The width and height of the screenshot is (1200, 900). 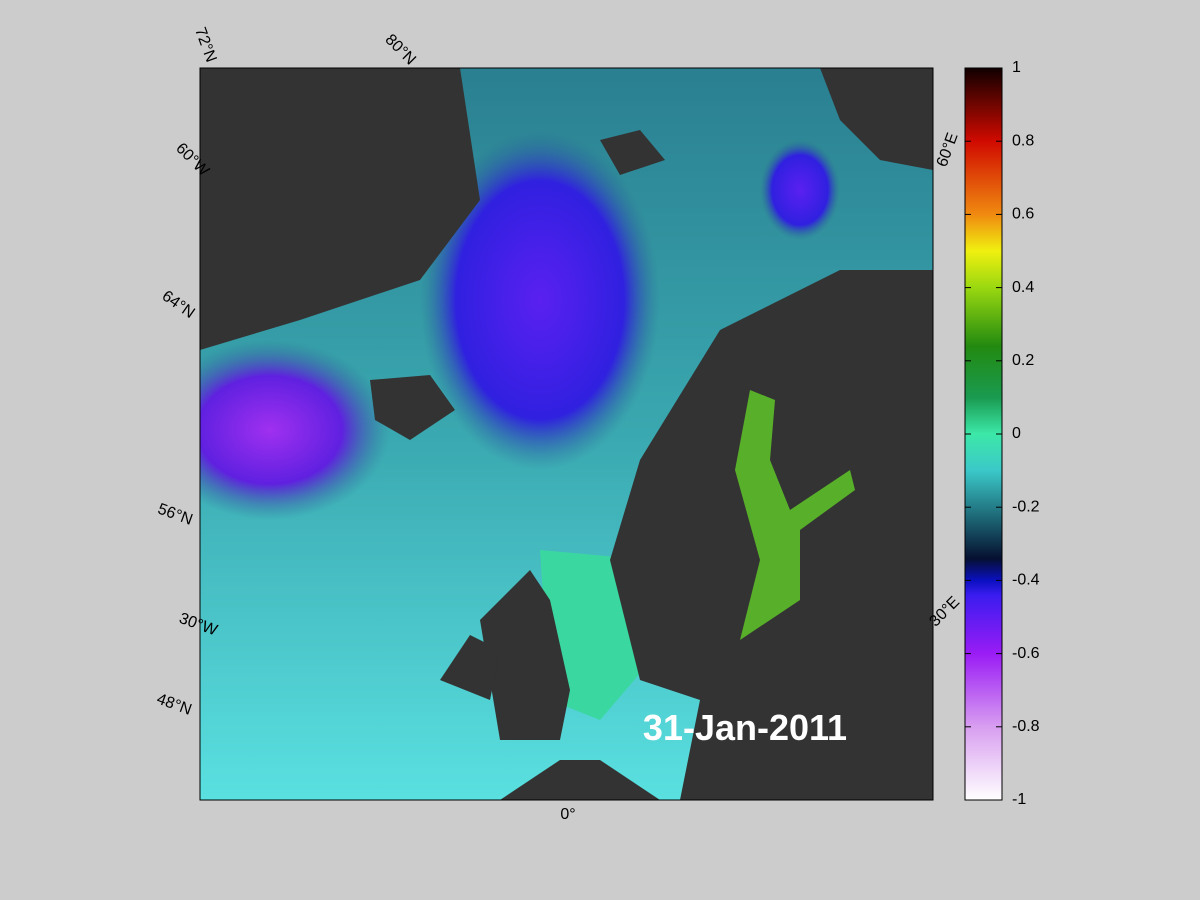 What do you see at coordinates (174, 515) in the screenshot?
I see `graticule-label: 56°N` at bounding box center [174, 515].